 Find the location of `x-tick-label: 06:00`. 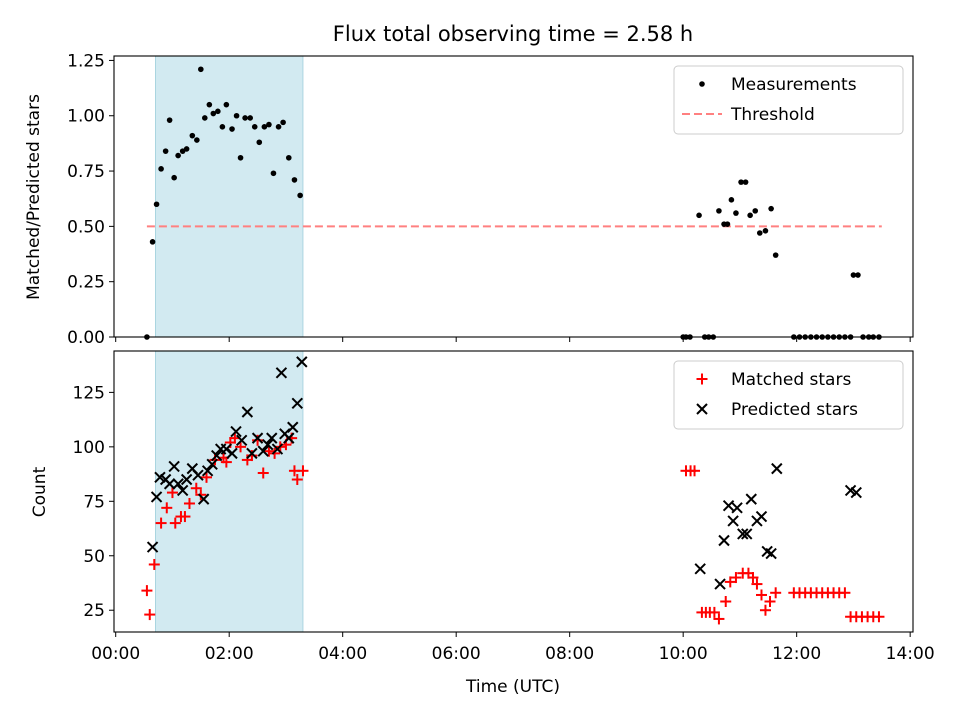

x-tick-label: 06:00 is located at coordinates (456, 654).